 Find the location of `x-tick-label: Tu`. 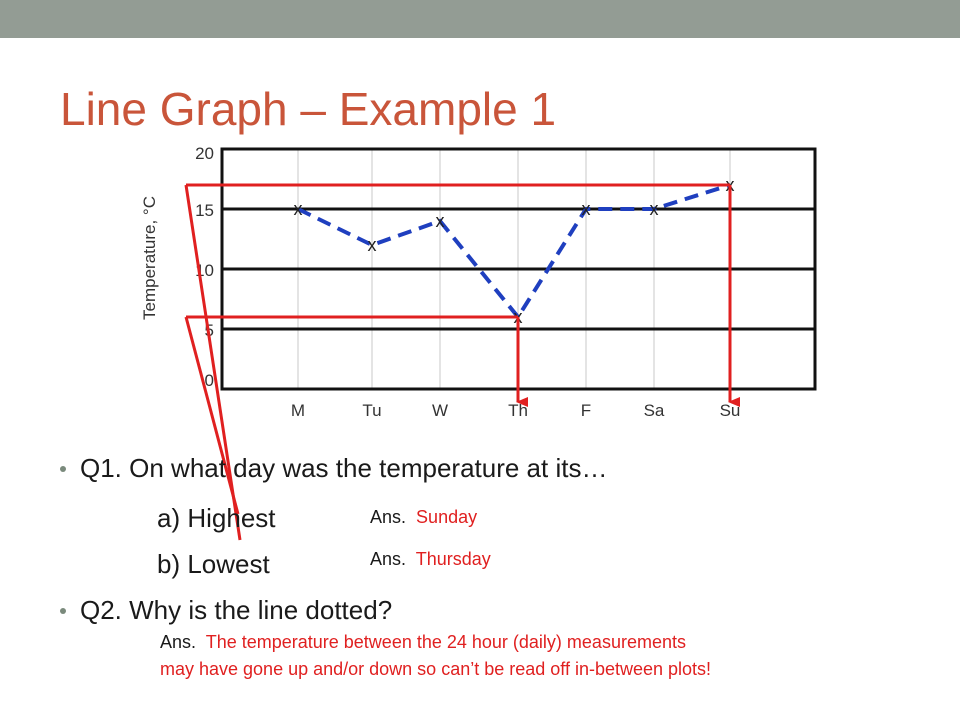

x-tick-label: Tu is located at coordinates (371, 410).